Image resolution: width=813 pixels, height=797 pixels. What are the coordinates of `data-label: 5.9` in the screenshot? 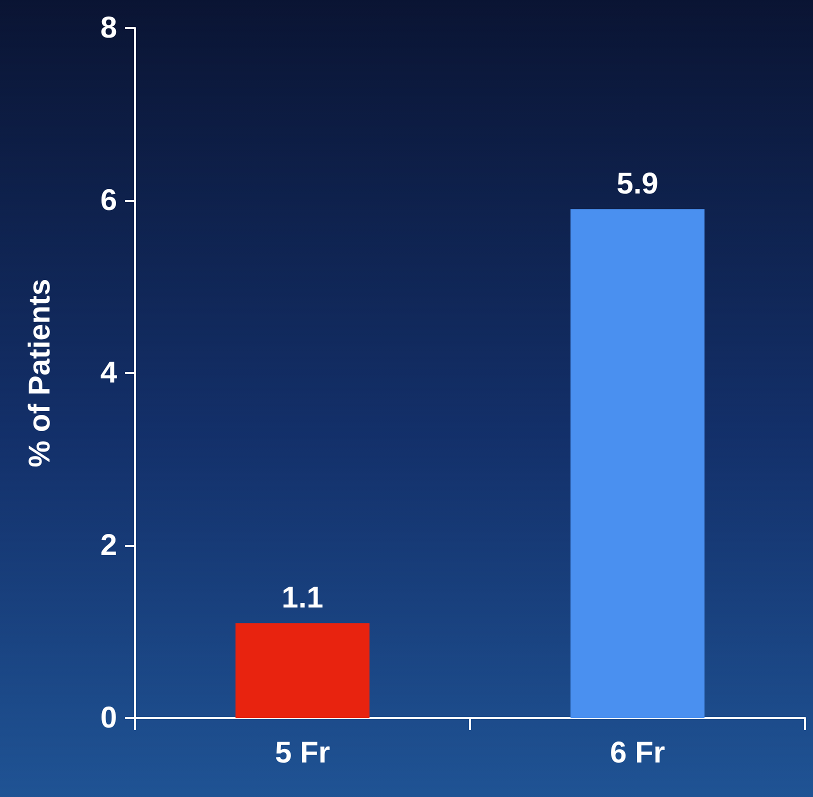 It's located at (637, 184).